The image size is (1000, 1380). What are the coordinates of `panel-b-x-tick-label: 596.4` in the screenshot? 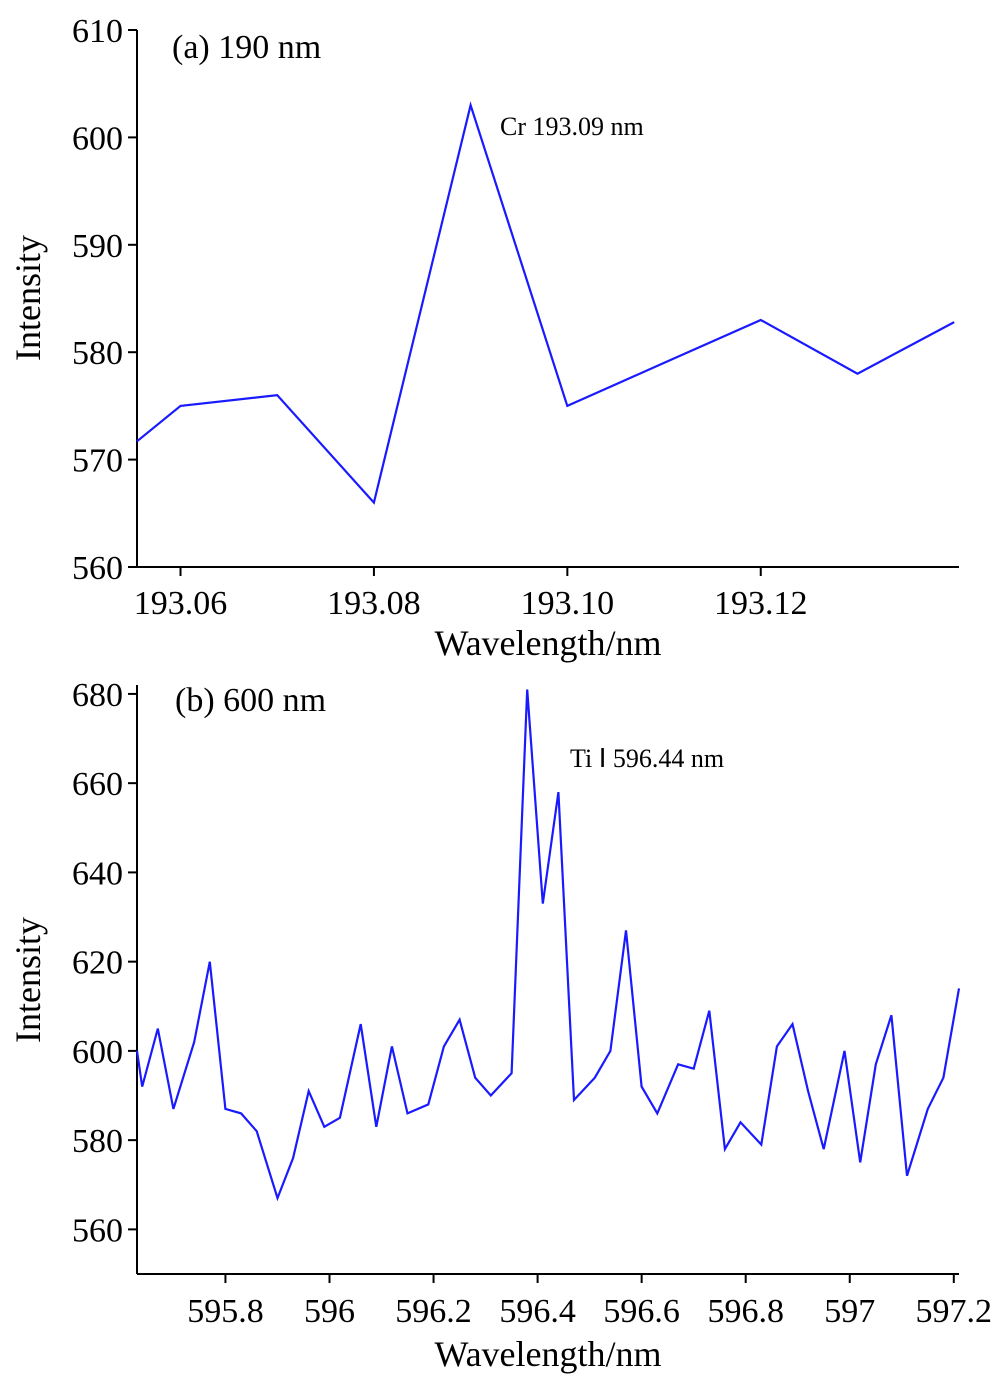 It's located at (537, 1311).